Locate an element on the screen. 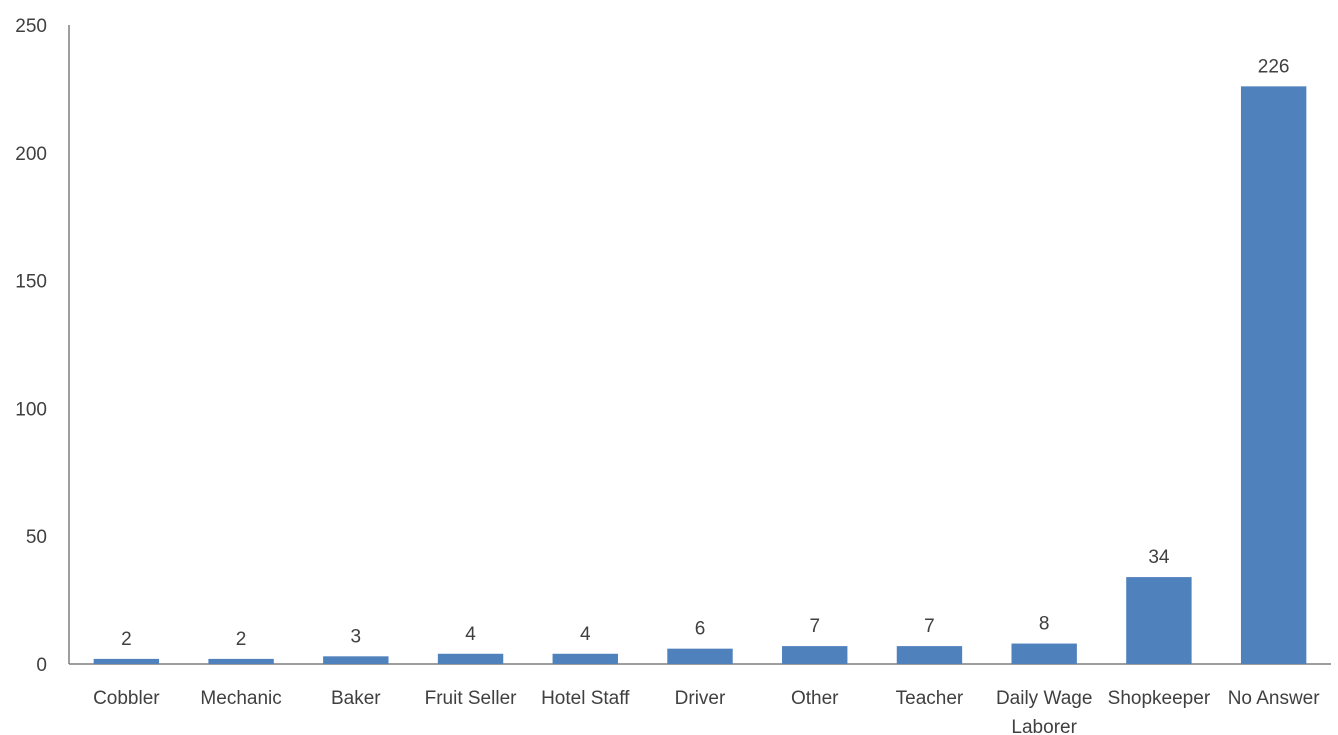 The image size is (1338, 735). y-tick-label: 250 is located at coordinates (31, 26).